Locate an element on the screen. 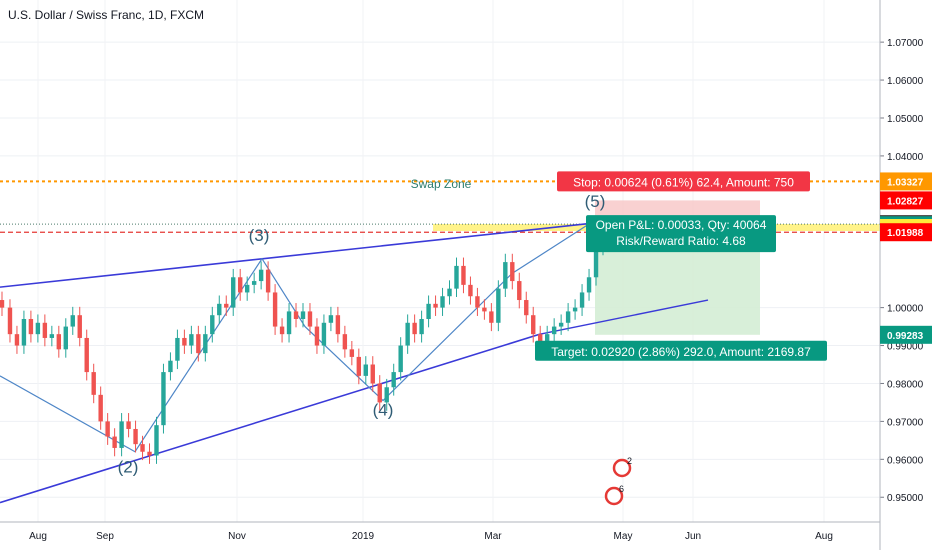  event-count: 6 is located at coordinates (621, 489).